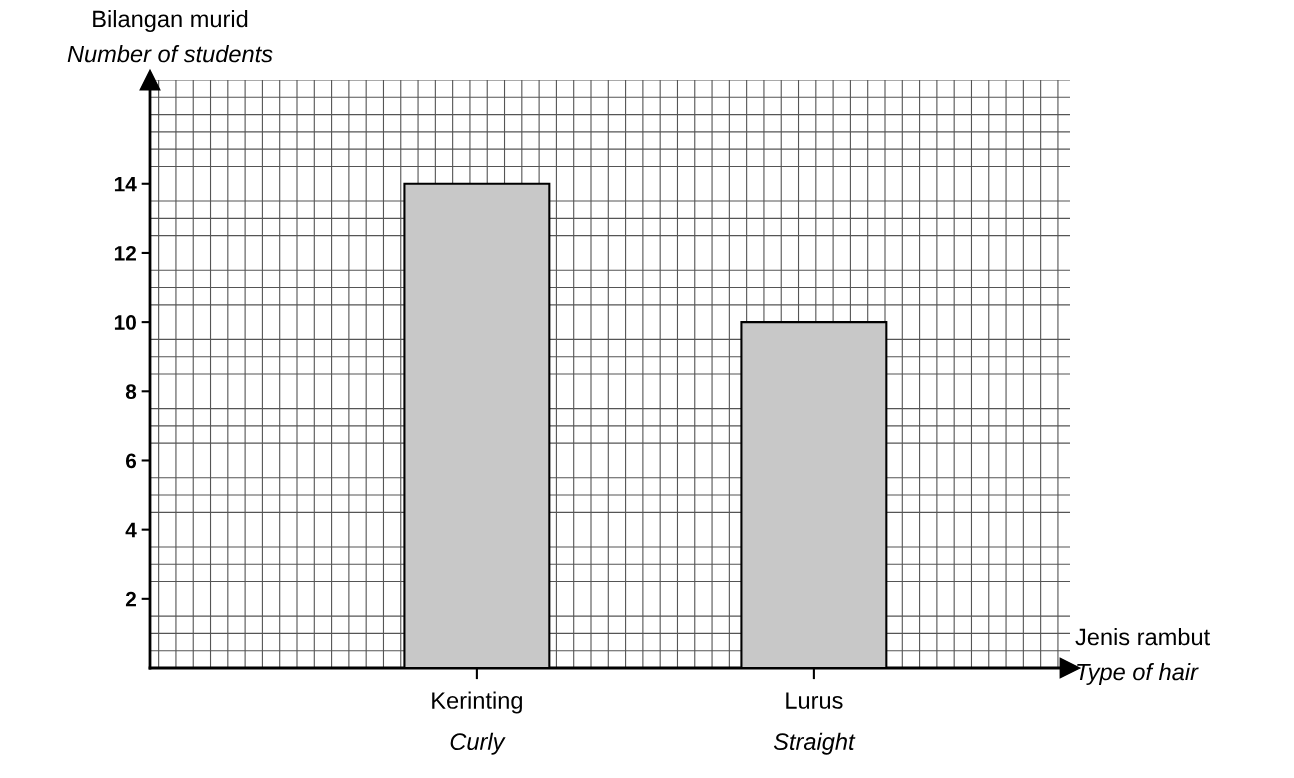  I want to click on y-tick-label: 12, so click(125, 253).